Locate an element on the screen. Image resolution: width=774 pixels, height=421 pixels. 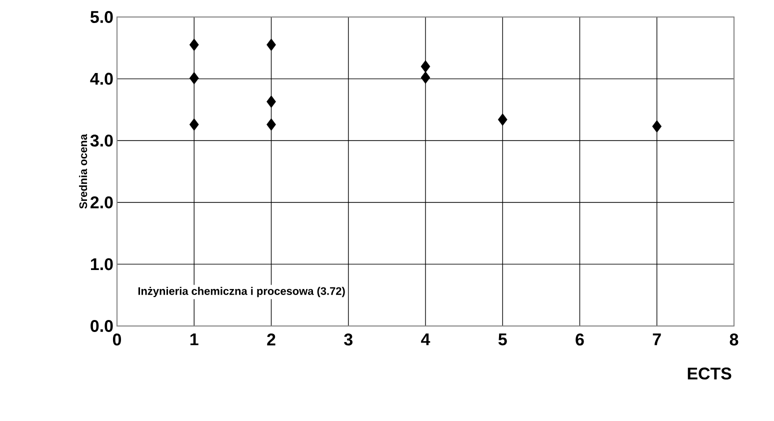
x-tick-label: 3 is located at coordinates (348, 340).